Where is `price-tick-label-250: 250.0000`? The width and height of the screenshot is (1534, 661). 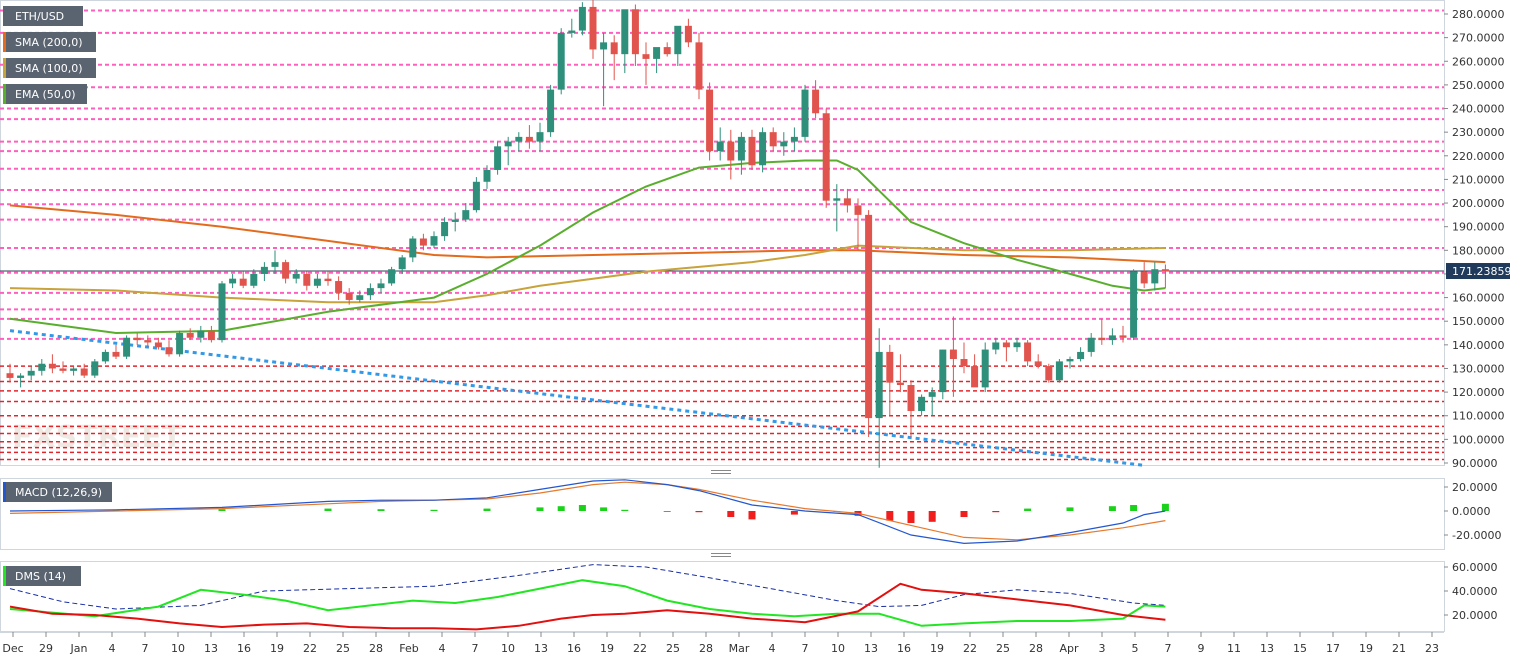 price-tick-label-250: 250.0000 is located at coordinates (1478, 85).